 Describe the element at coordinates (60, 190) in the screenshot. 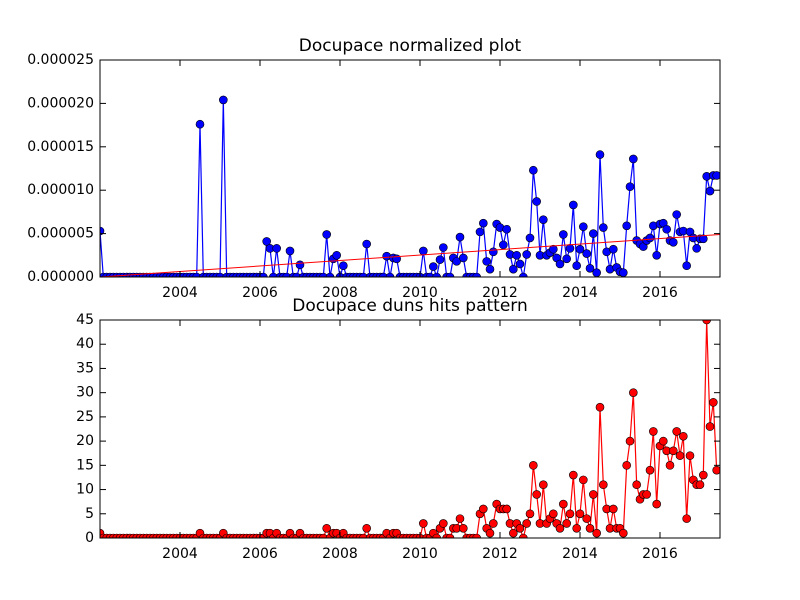

I see `y-tick-label: 0.000010` at that location.